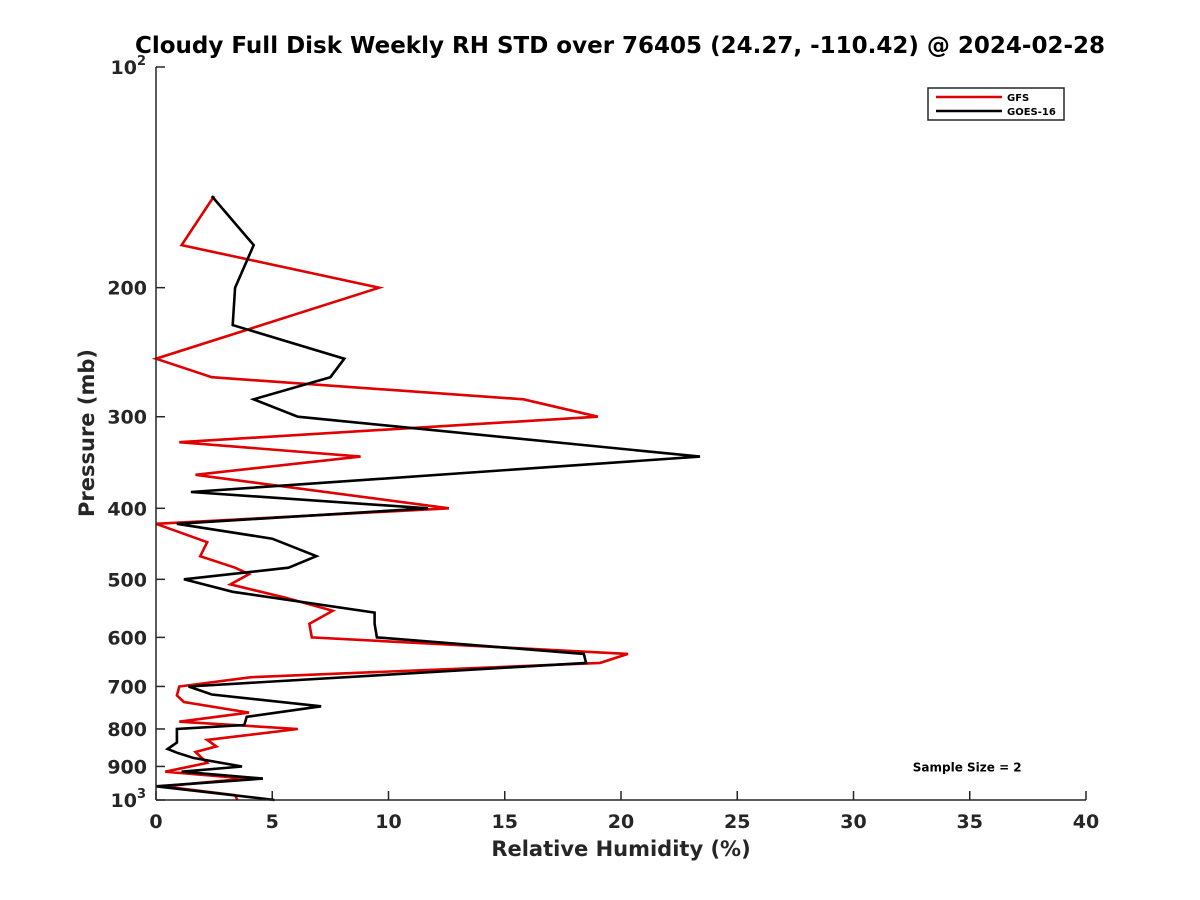 The height and width of the screenshot is (900, 1200). Describe the element at coordinates (620, 849) in the screenshot. I see `x-axis-title: Relative Humidity (%)` at that location.